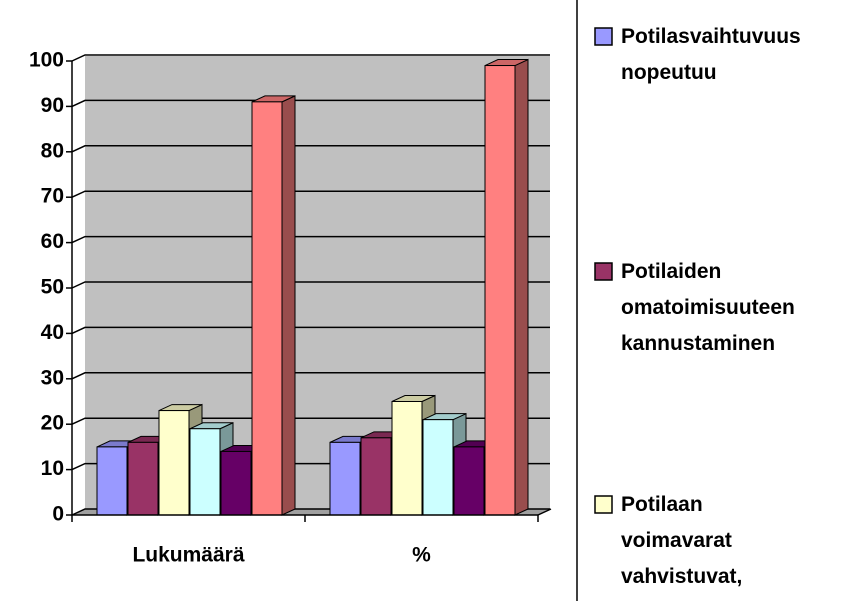 The width and height of the screenshot is (861, 601). What do you see at coordinates (52, 196) in the screenshot?
I see `y-tick-label: 70` at bounding box center [52, 196].